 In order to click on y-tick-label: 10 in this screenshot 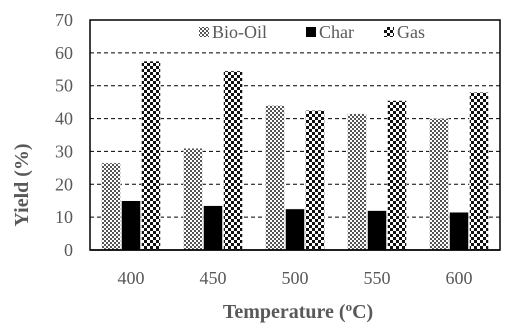, I will do `click(64, 217)`.